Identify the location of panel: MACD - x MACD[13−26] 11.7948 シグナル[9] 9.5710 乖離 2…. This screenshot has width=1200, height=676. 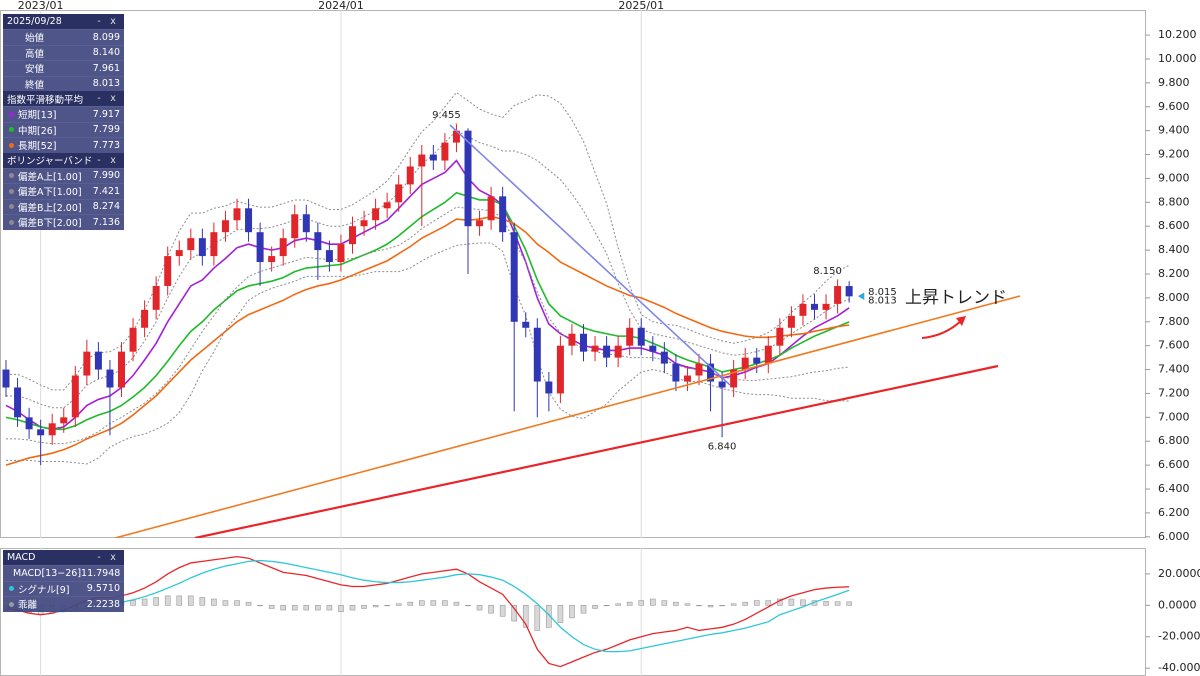
(63, 581).